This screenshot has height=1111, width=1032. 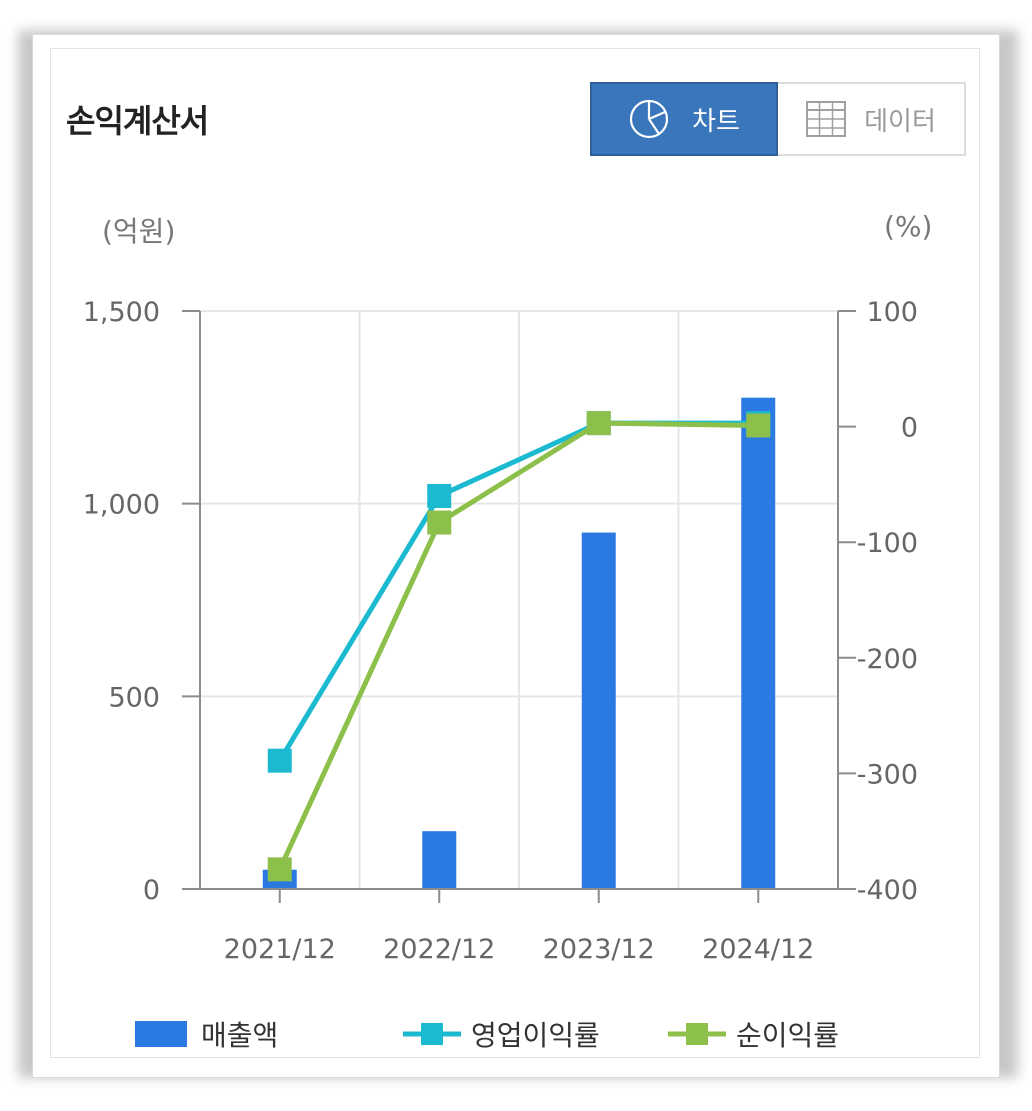 I want to click on legend-item-sales: 매출액, so click(x=206, y=1034).